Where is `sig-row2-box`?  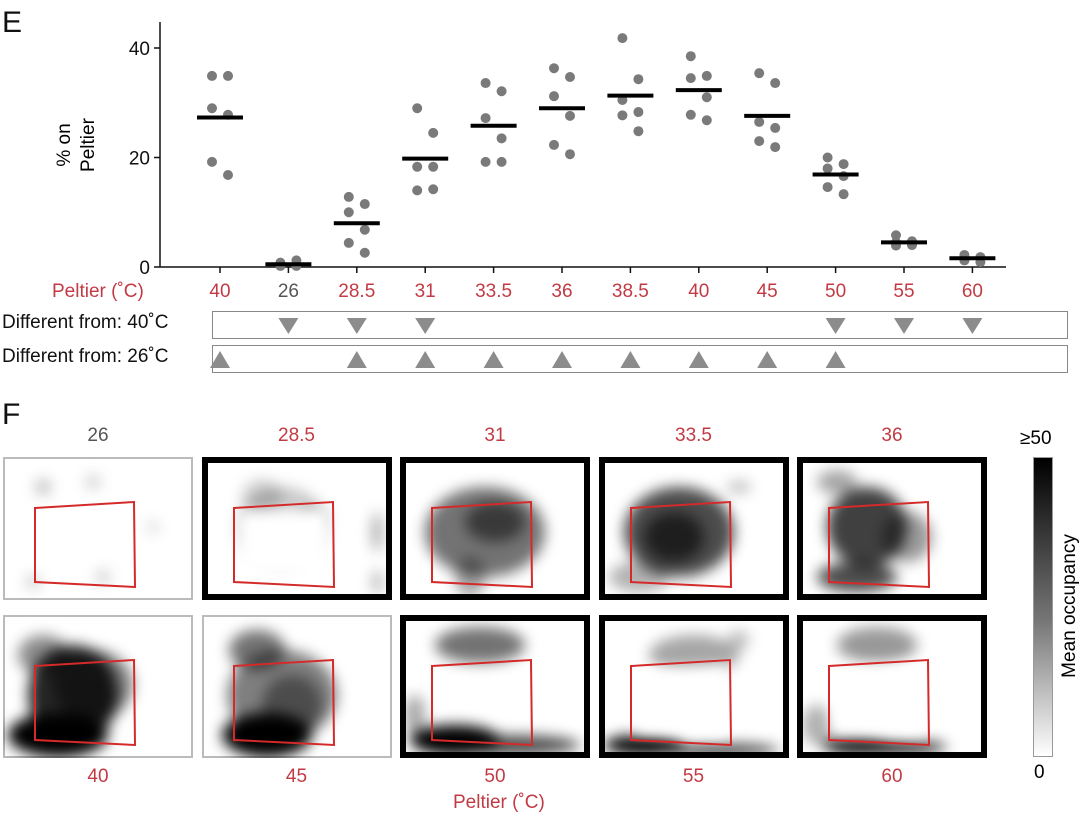 sig-row2-box is located at coordinates (640, 359).